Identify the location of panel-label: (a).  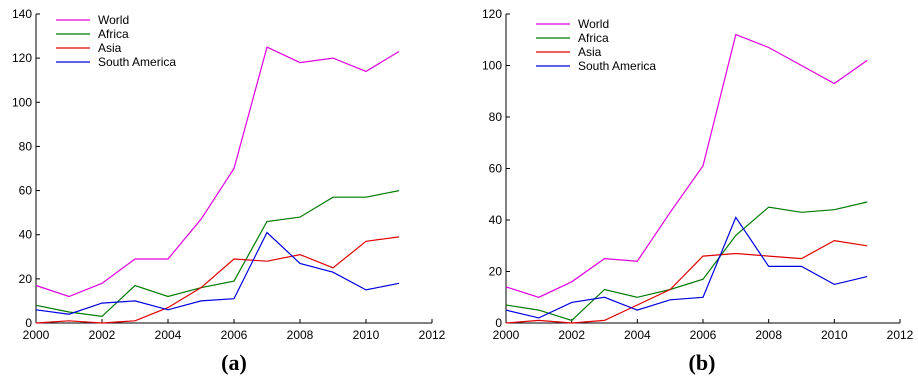
(234, 362).